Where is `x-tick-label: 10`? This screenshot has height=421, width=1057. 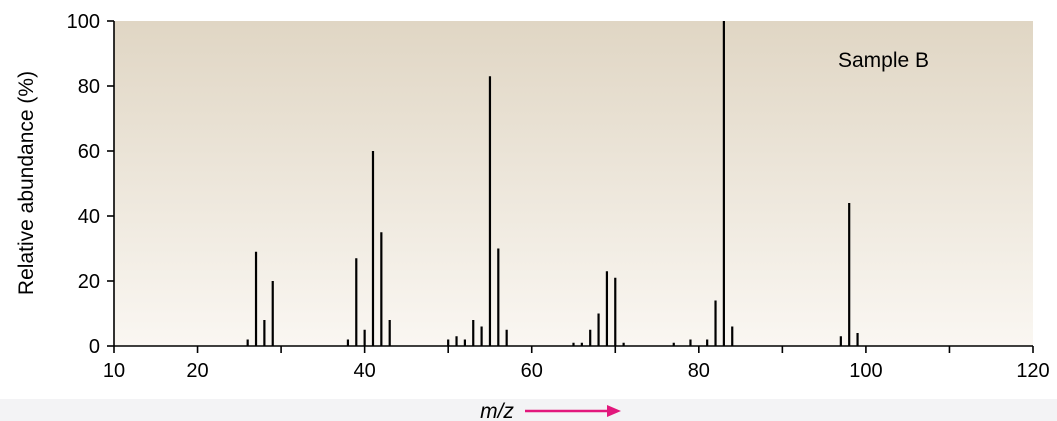
x-tick-label: 10 is located at coordinates (114, 371).